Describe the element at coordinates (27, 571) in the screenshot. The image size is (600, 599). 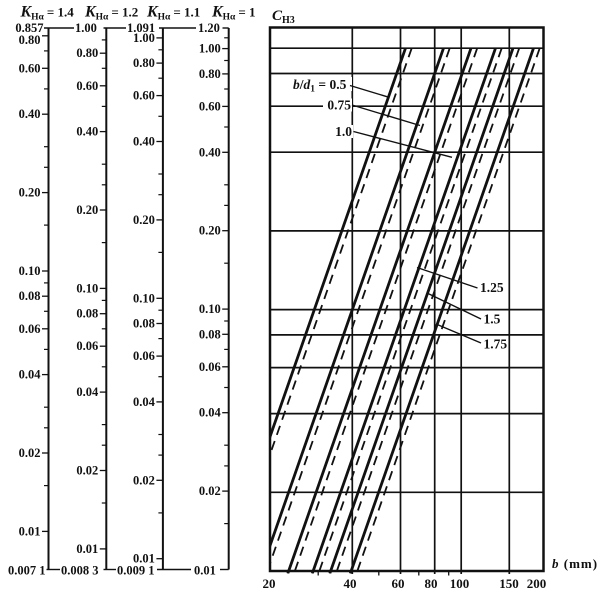
I see `svg-text: 0.007 1` at that location.